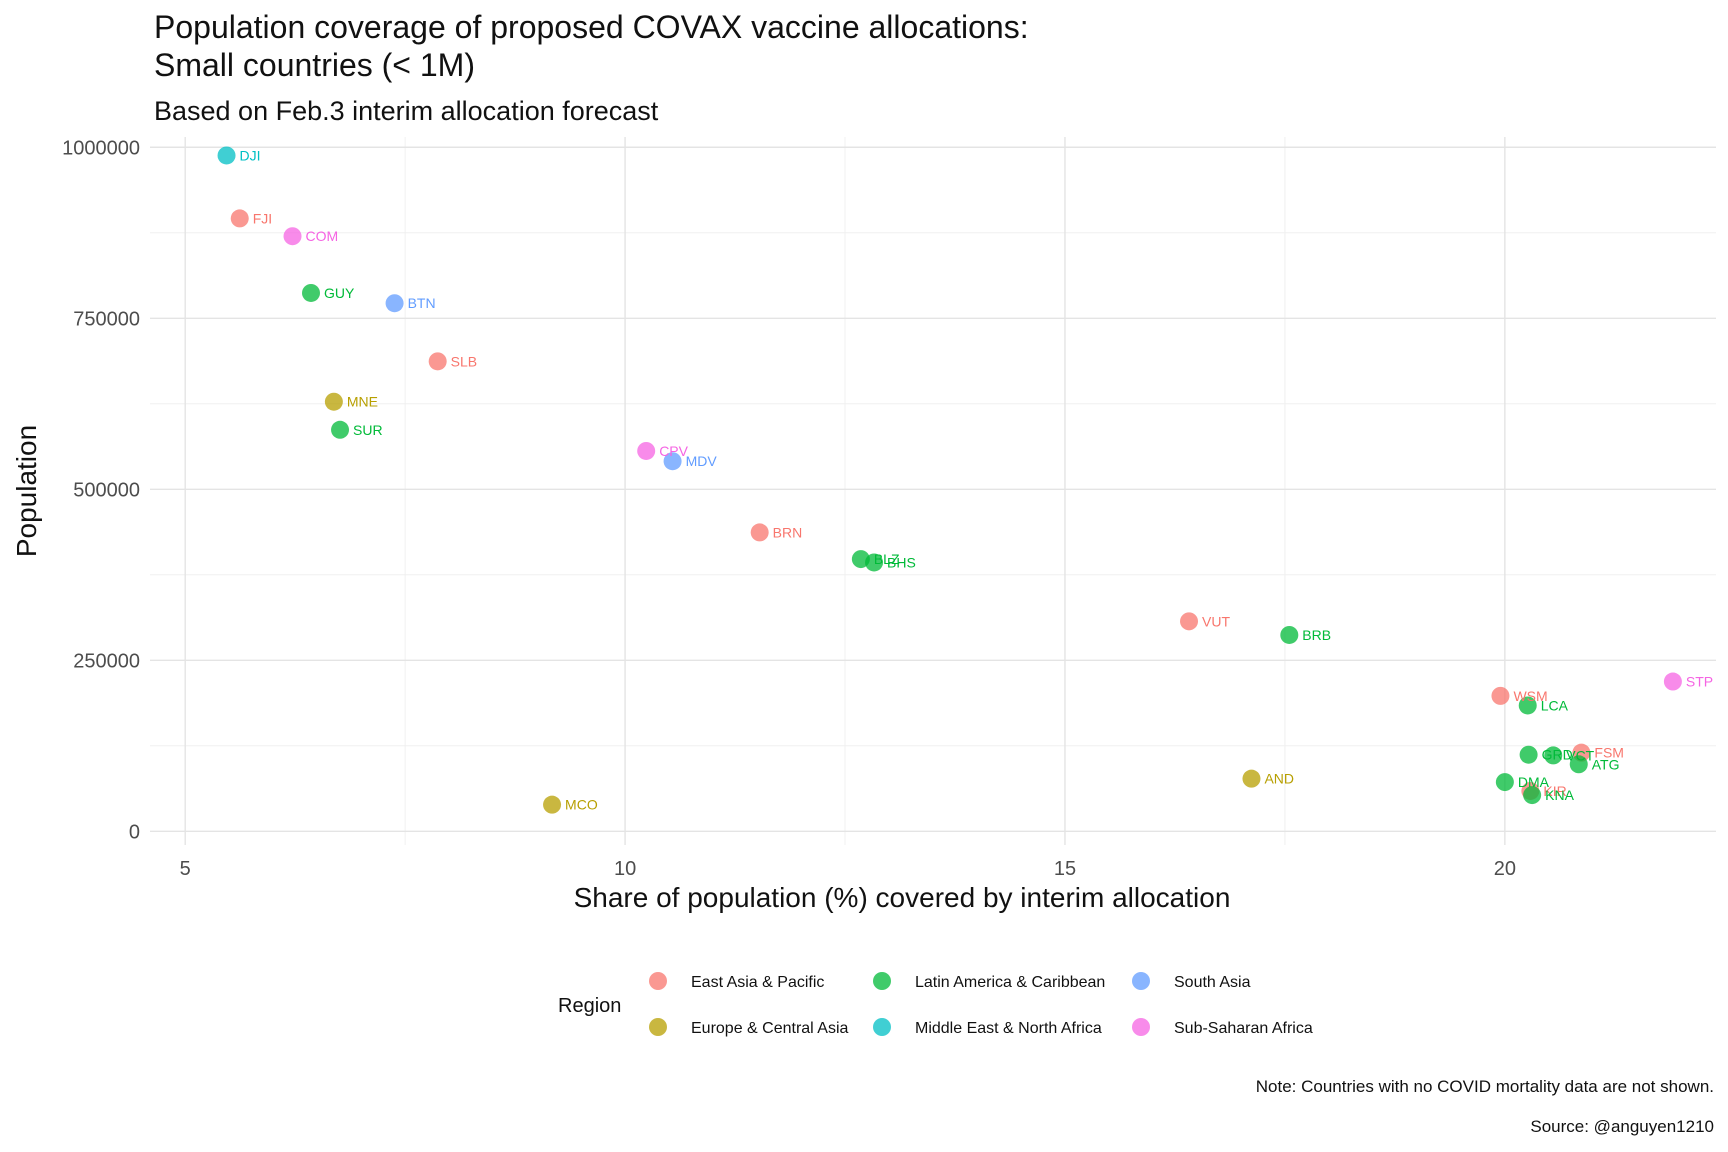 Image resolution: width=1728 pixels, height=1152 pixels. I want to click on point-label: MCO, so click(581, 805).